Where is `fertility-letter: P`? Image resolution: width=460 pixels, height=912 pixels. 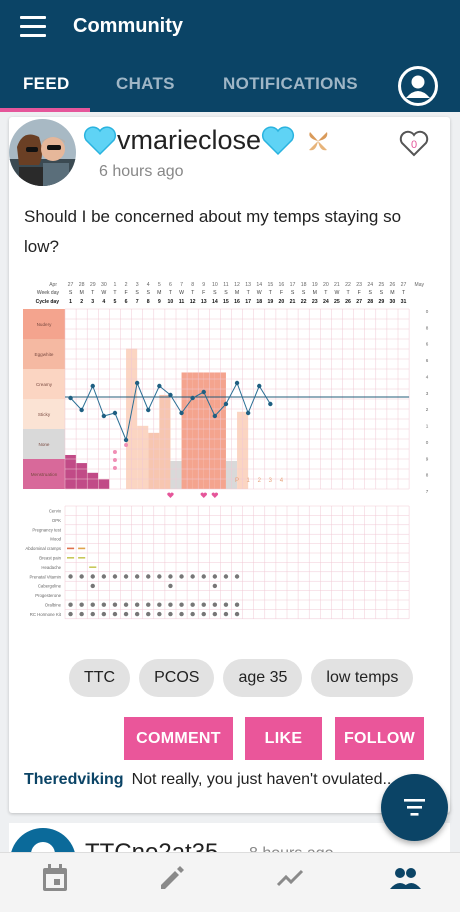
fertility-letter: P is located at coordinates (237, 481).